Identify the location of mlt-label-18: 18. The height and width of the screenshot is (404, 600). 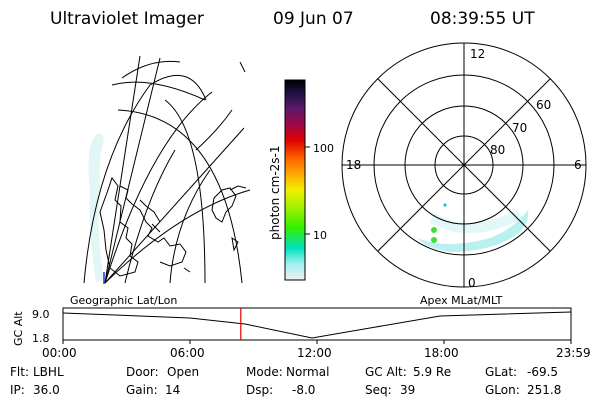
(353, 165).